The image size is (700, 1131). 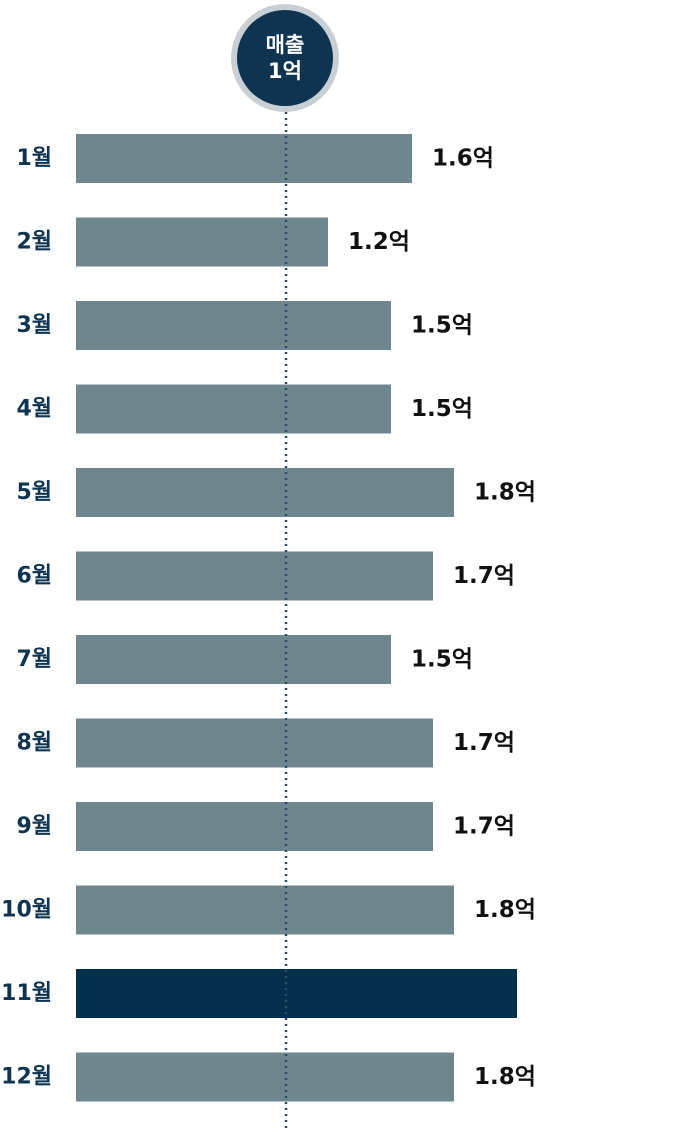 I want to click on value-label-3: 1.5억, so click(x=442, y=326).